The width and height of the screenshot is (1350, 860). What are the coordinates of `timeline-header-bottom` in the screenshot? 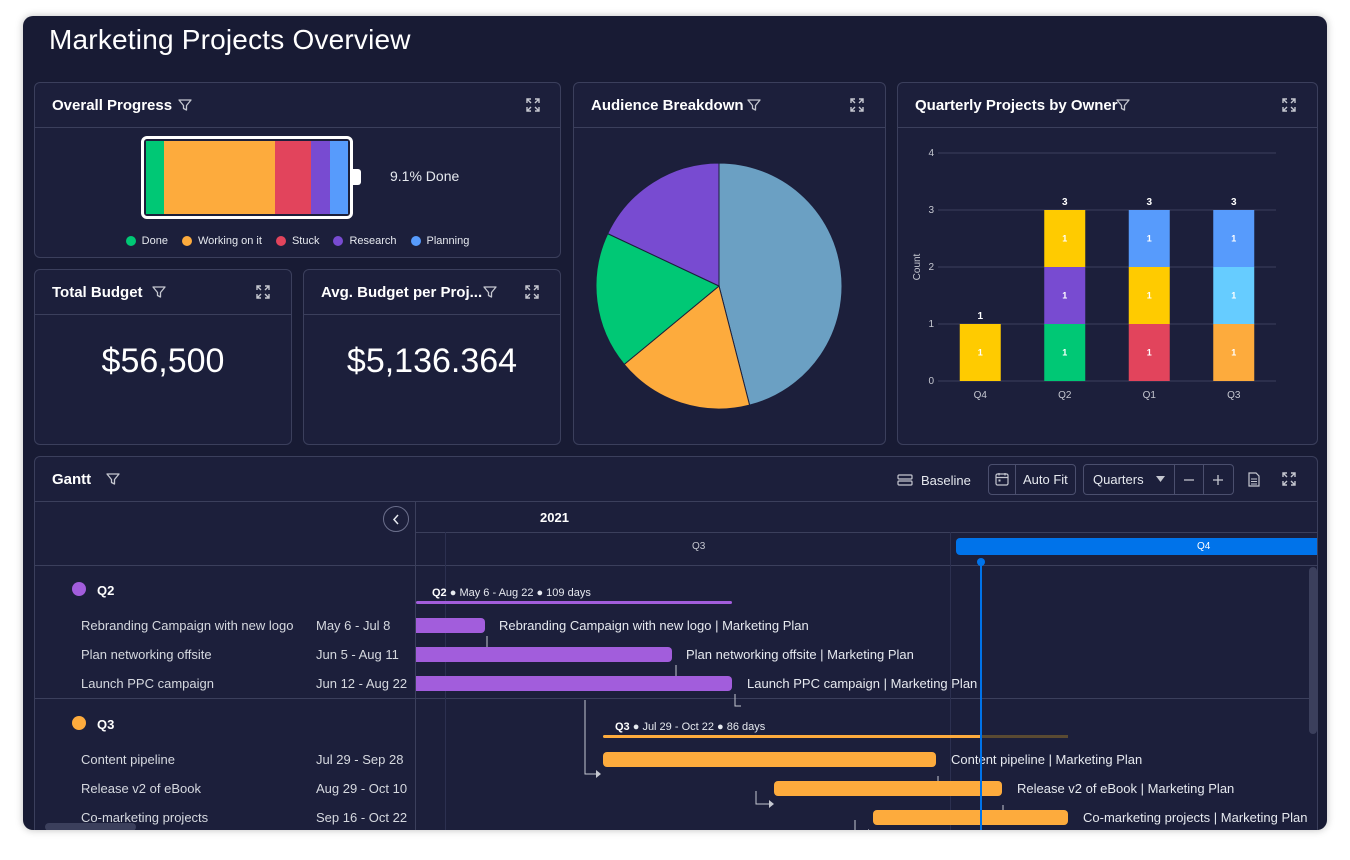 It's located at (676, 565).